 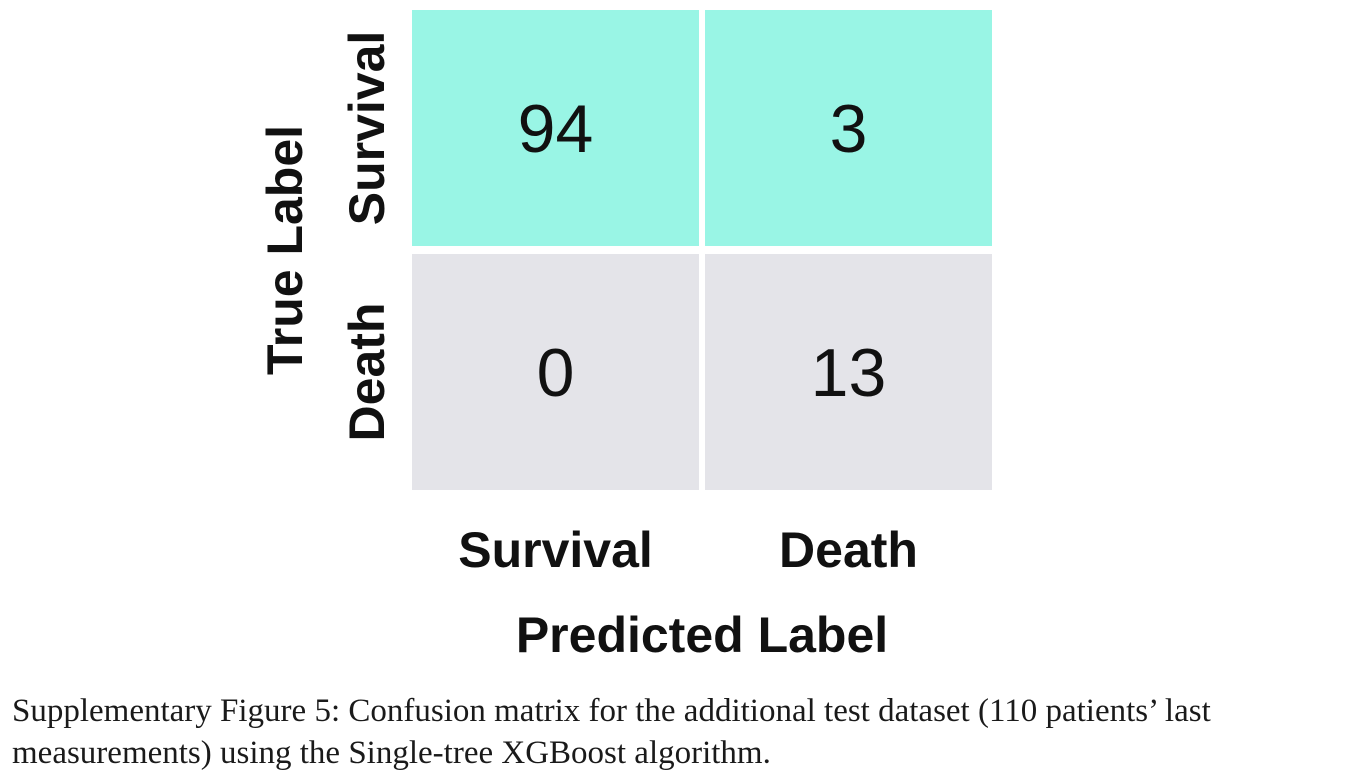 What do you see at coordinates (367, 128) in the screenshot?
I see `y-tick-label: Survival` at bounding box center [367, 128].